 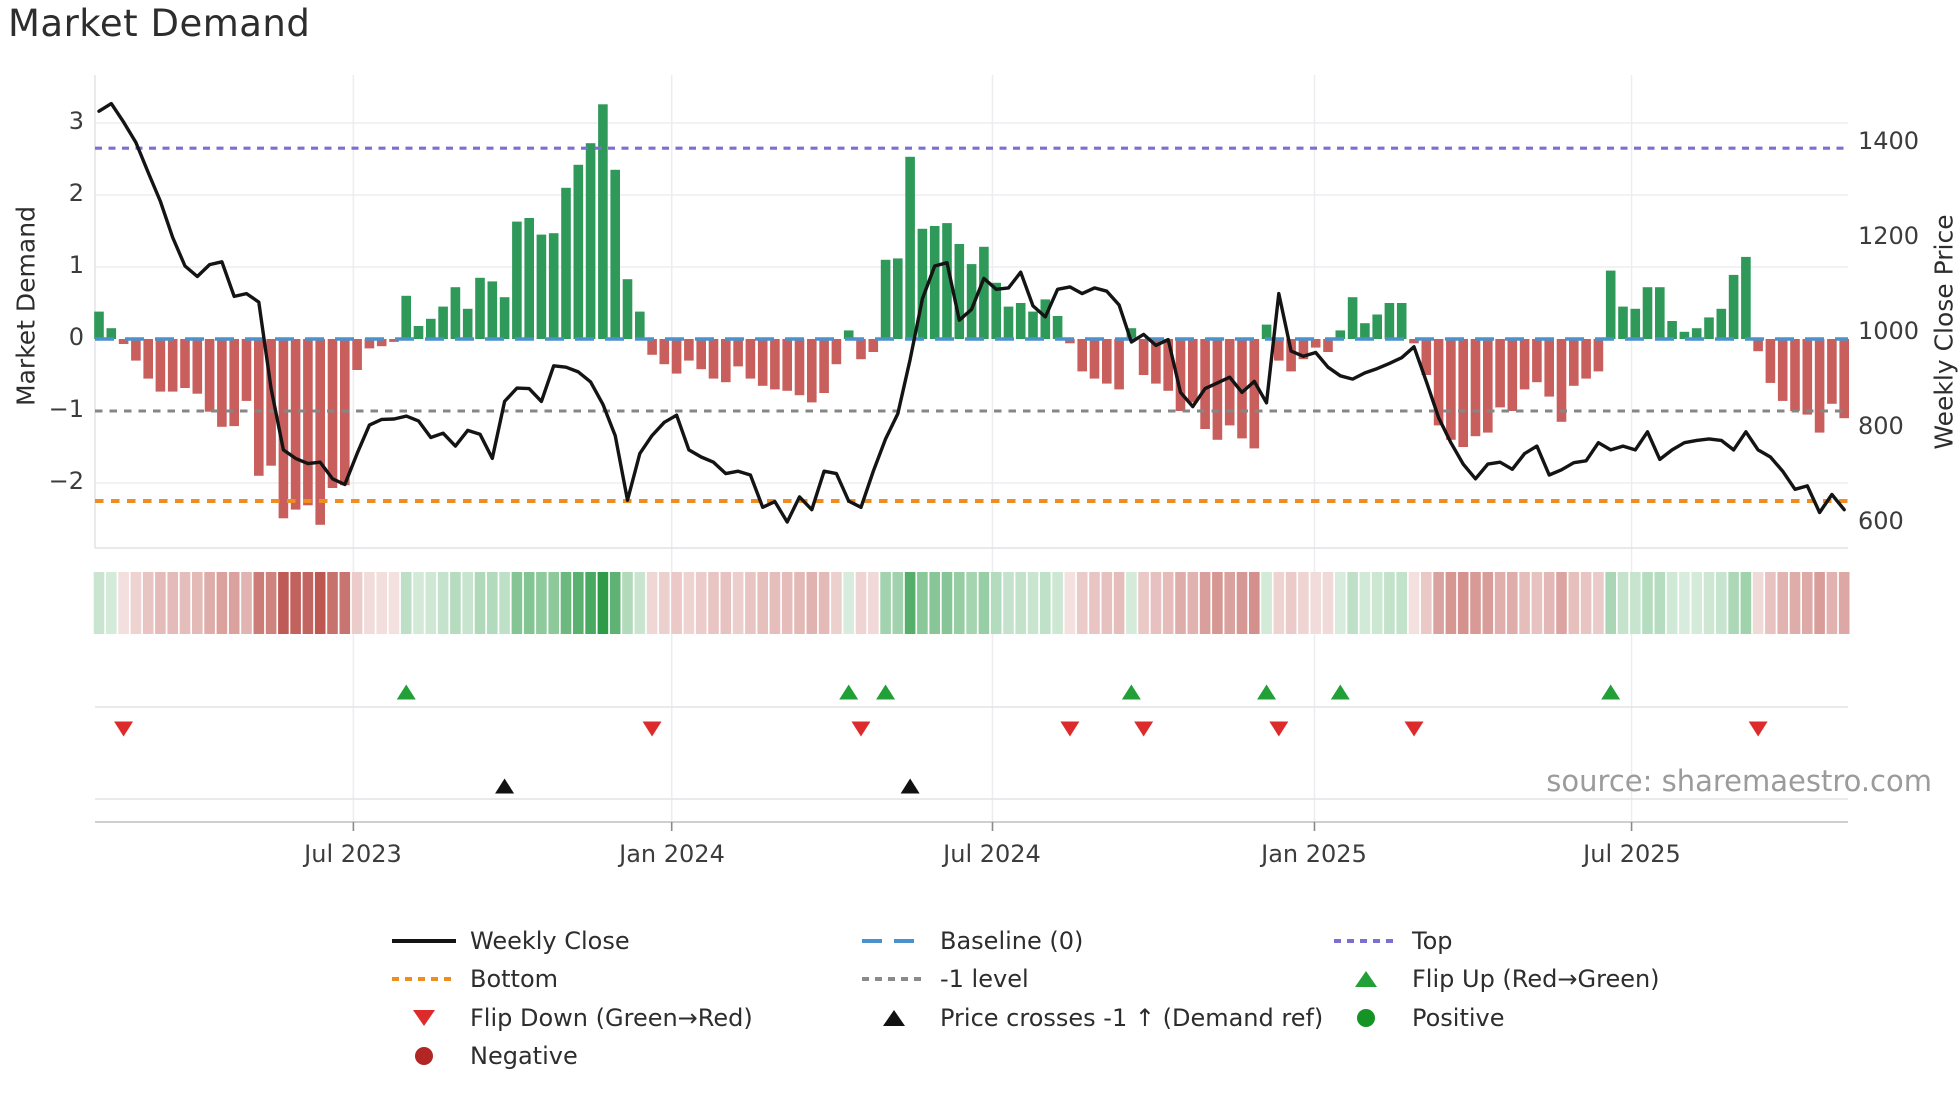 I want to click on left-axis-tick-label: 3, so click(x=76, y=121).